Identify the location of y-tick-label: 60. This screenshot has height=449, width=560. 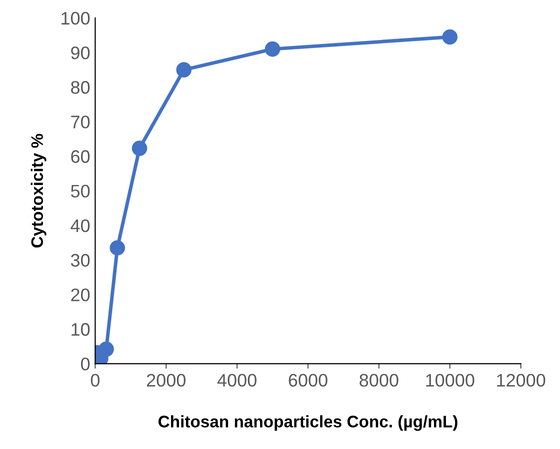
(80, 156).